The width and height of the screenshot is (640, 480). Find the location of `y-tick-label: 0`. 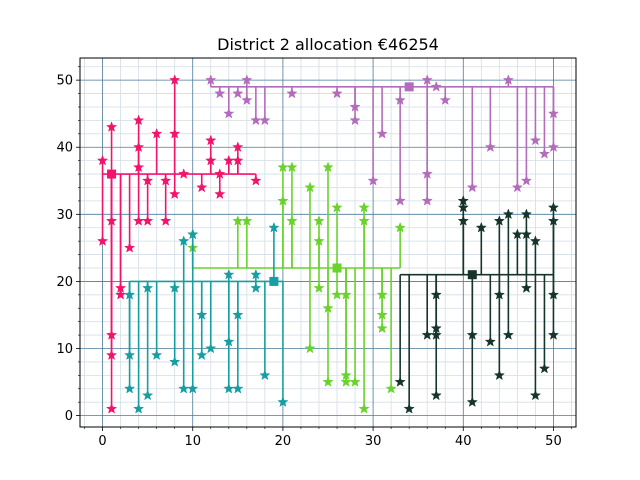

y-tick-label: 0 is located at coordinates (69, 416).